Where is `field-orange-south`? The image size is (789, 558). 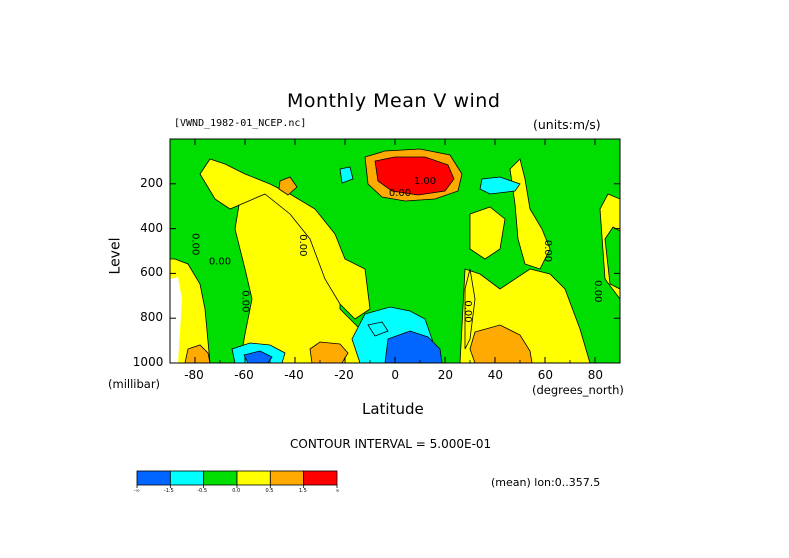
field-orange-south is located at coordinates (329, 352).